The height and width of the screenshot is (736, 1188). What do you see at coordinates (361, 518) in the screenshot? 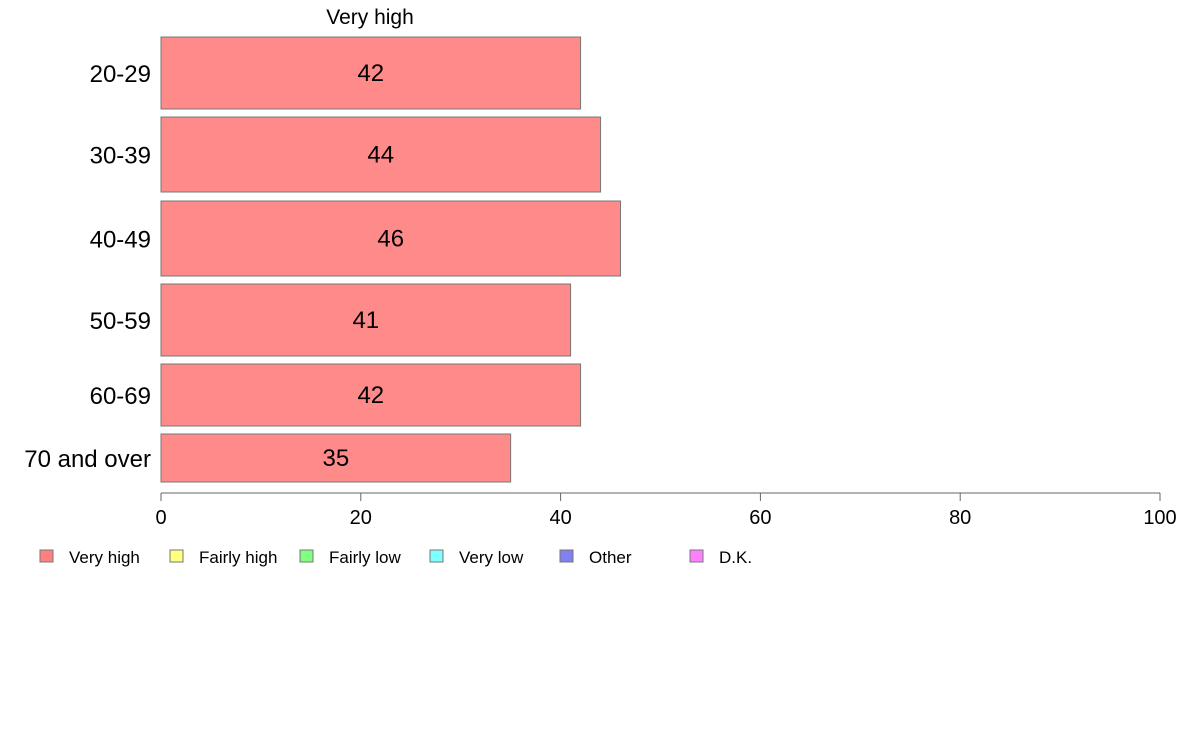
I see `x-tick-label: 20` at bounding box center [361, 518].